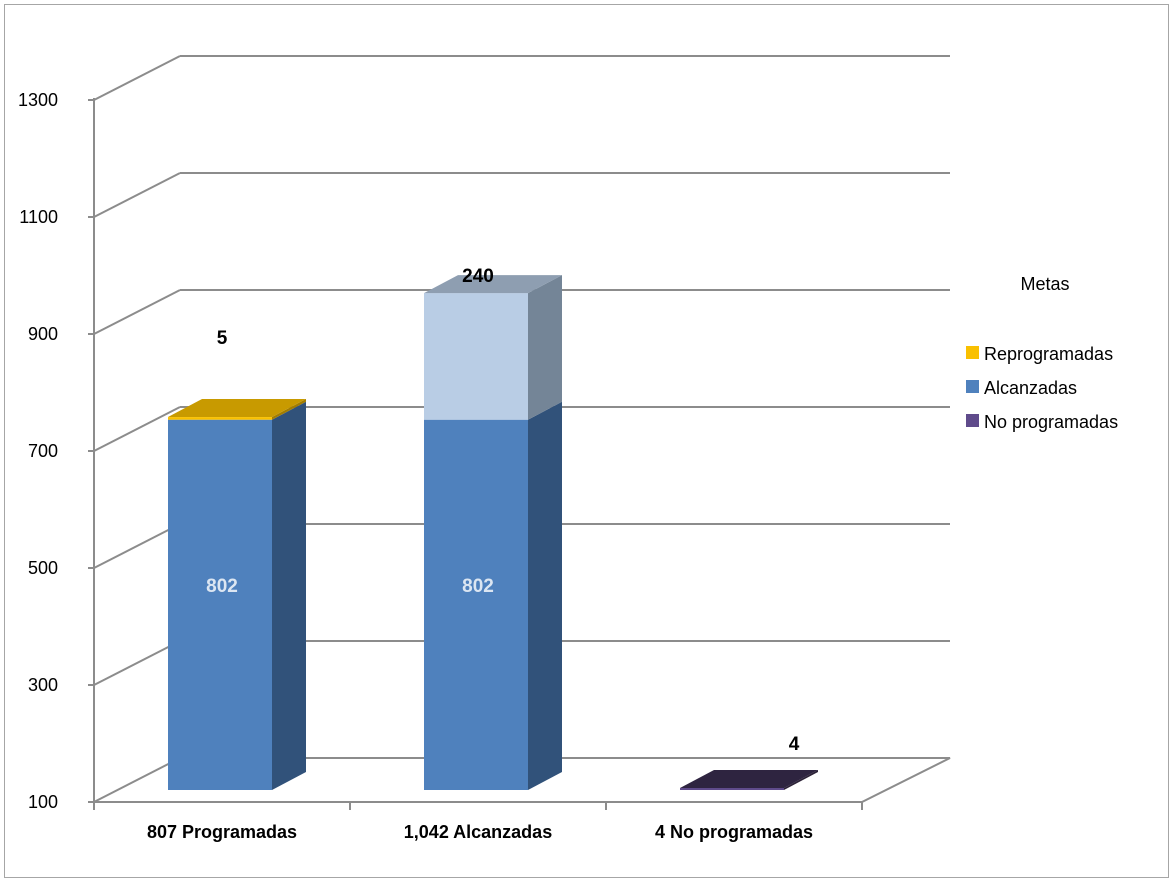 The height and width of the screenshot is (882, 1175). What do you see at coordinates (43, 334) in the screenshot?
I see `y-tick-label: 900` at bounding box center [43, 334].